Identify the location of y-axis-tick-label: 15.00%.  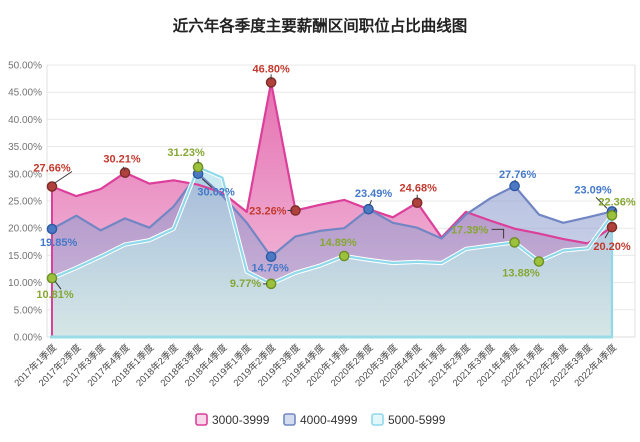
(25, 256).